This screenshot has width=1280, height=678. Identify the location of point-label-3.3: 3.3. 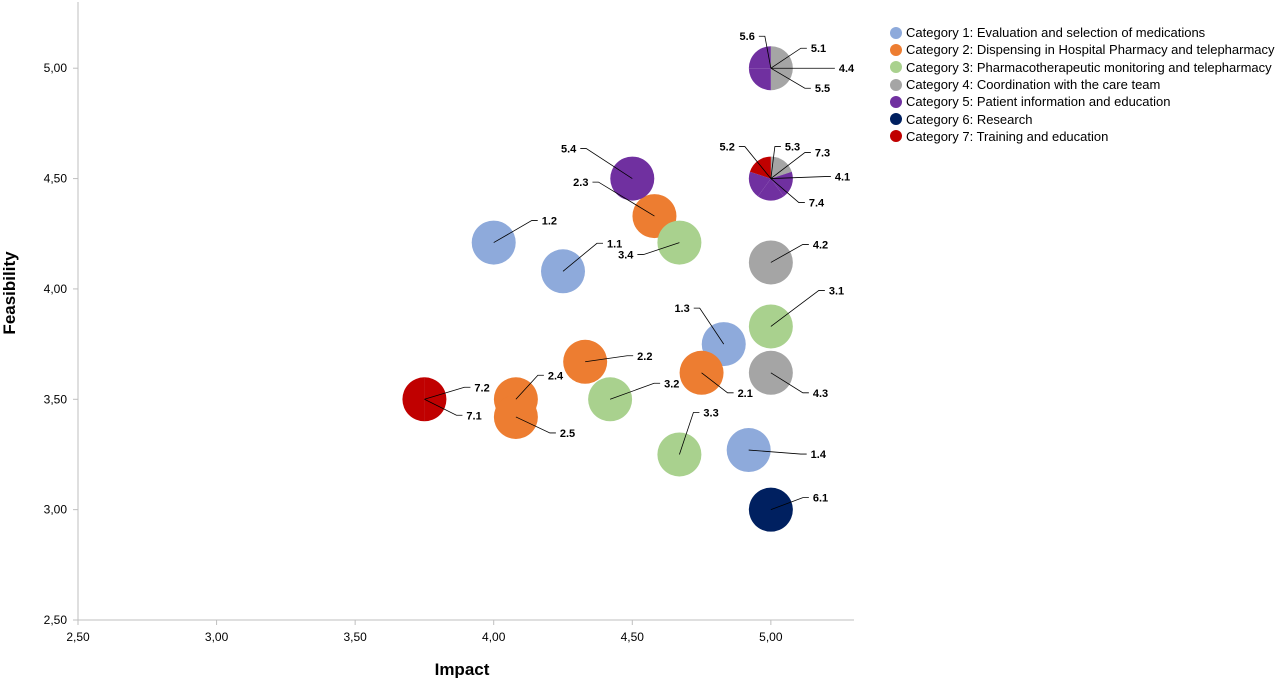
(710, 413).